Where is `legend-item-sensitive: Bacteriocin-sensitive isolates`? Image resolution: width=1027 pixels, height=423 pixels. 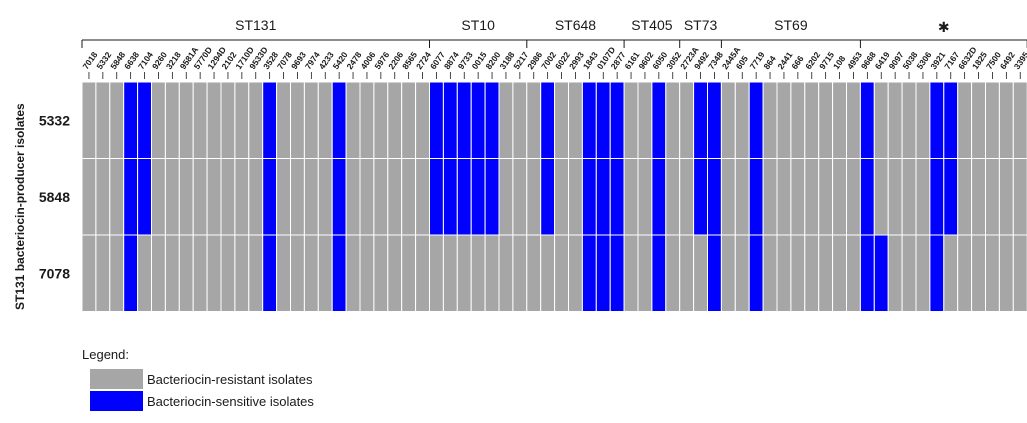 legend-item-sensitive: Bacteriocin-sensitive isolates is located at coordinates (202, 401).